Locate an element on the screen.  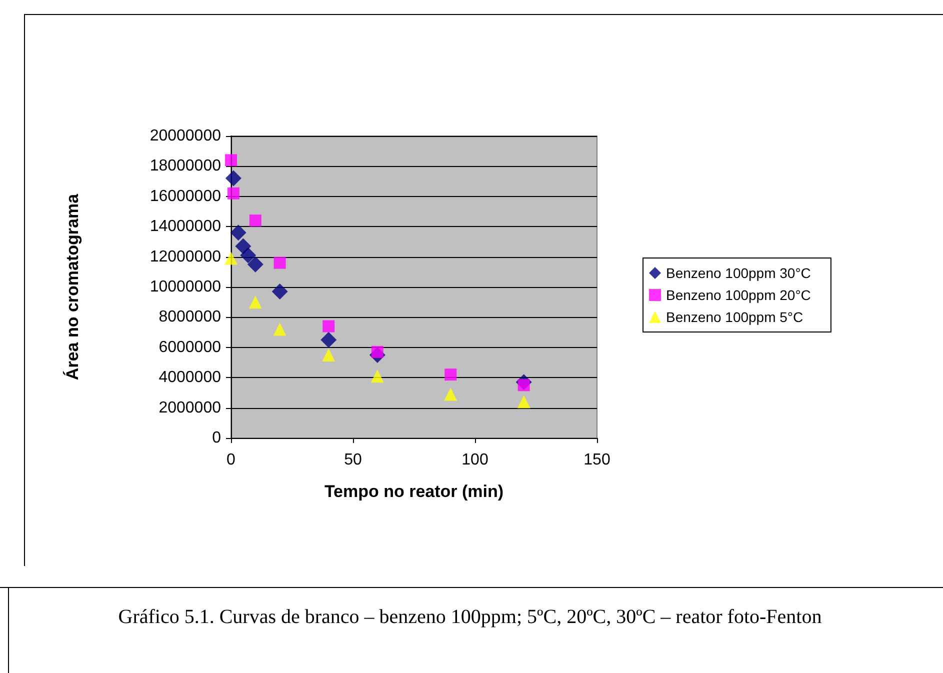
x-tick-label: 100 is located at coordinates (475, 460).